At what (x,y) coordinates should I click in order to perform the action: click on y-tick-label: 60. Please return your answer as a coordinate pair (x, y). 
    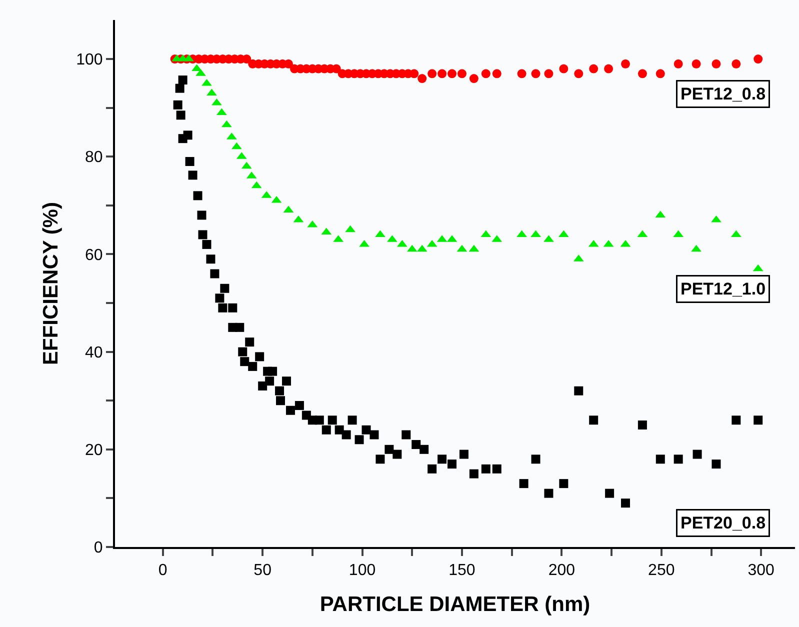
    Looking at the image, I should click on (94, 255).